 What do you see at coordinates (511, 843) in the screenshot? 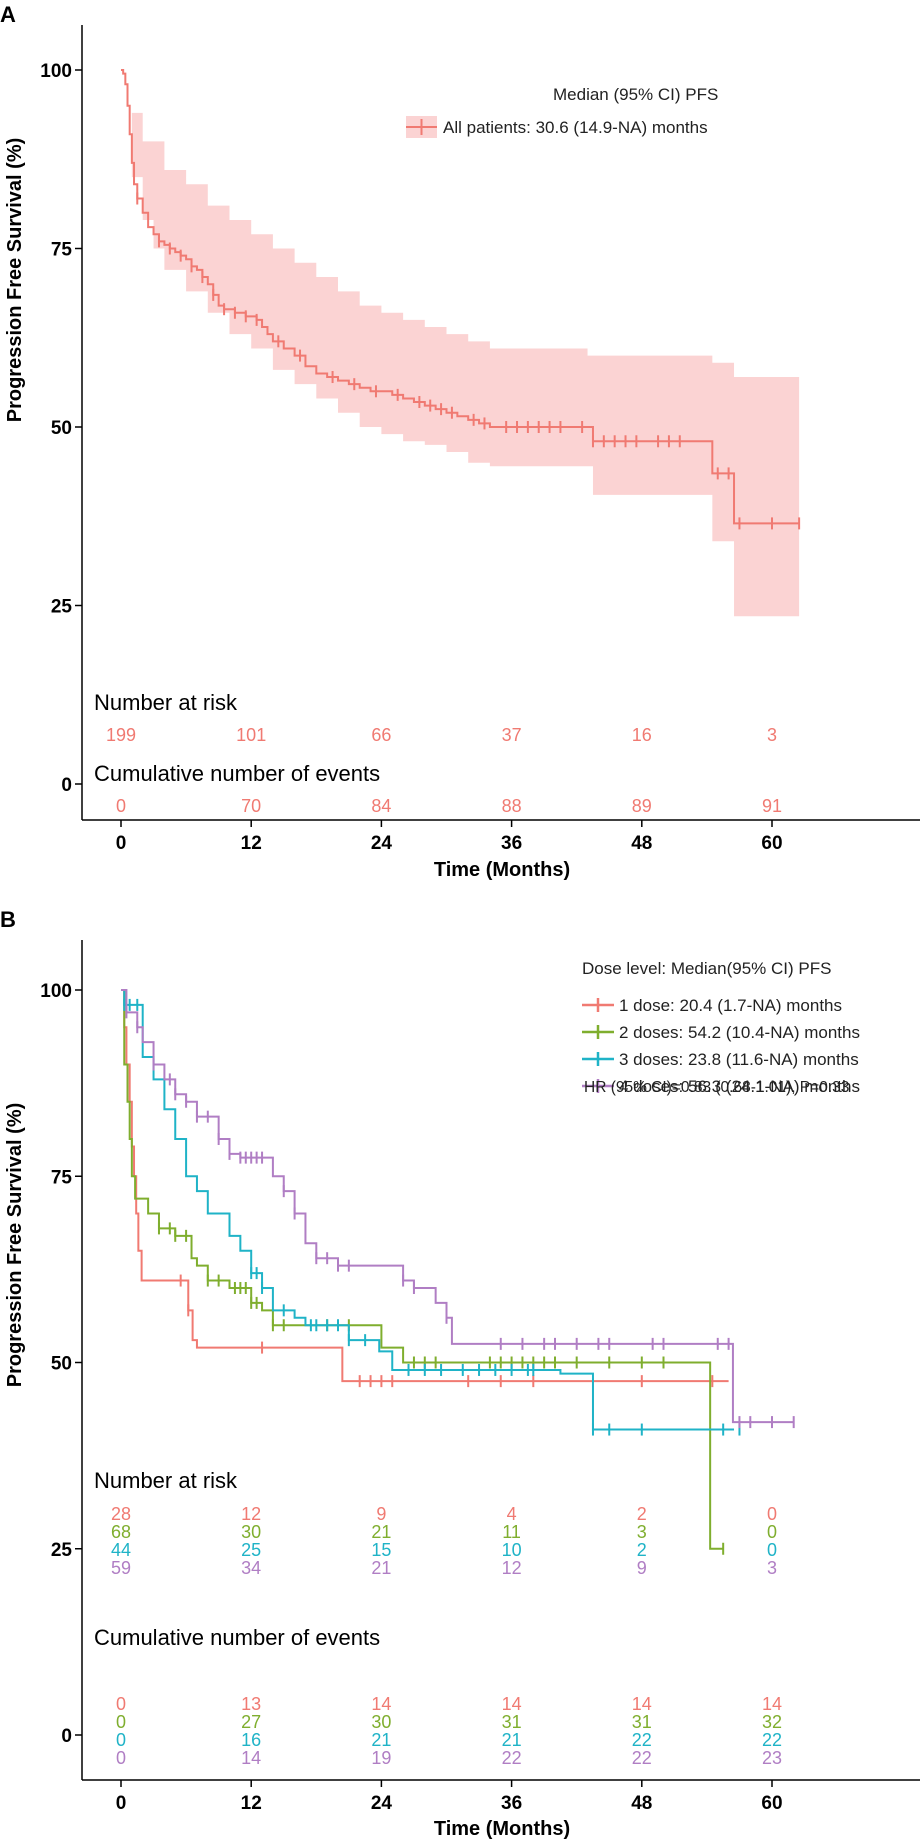
I see `panel-a-x-tick-label: 36` at bounding box center [511, 843].